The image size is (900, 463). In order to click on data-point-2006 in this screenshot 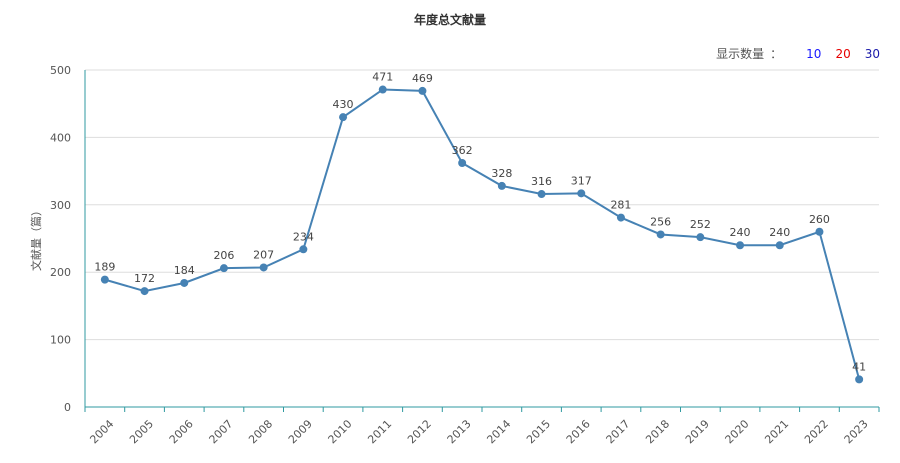, I will do `click(184, 282)`.